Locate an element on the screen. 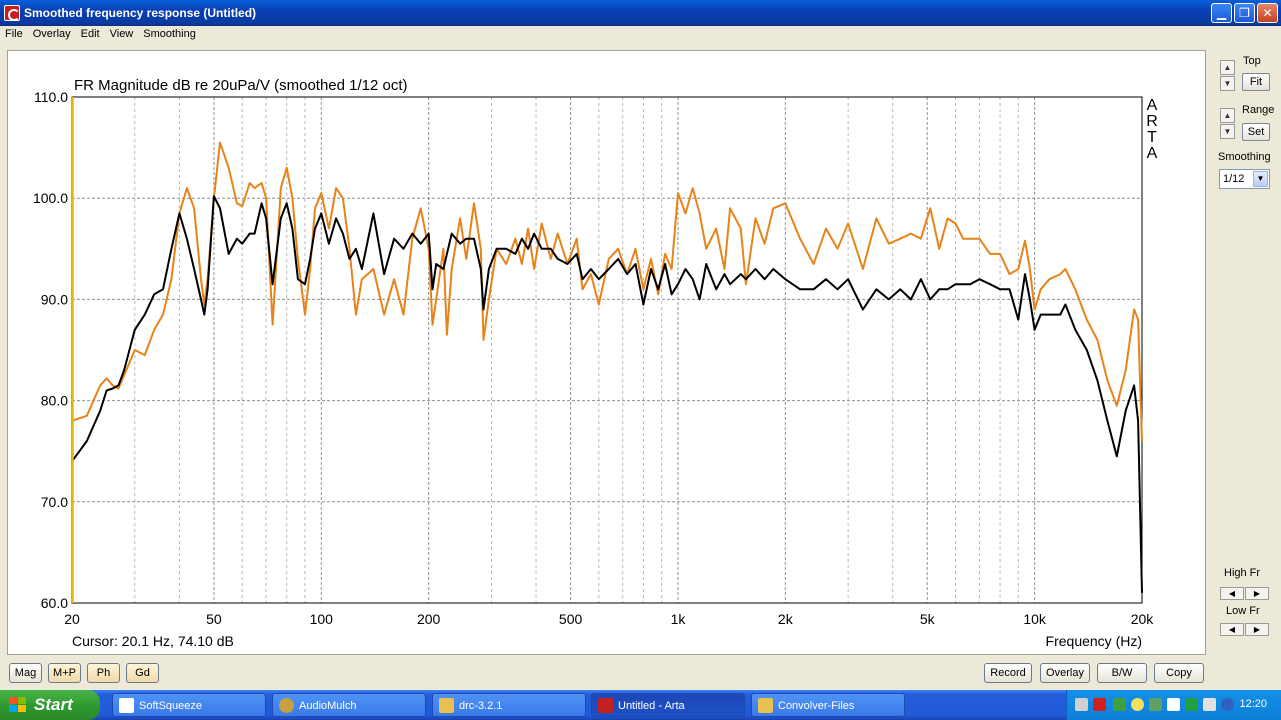 This screenshot has width=1281, height=720. close-button: ✕ is located at coordinates (1267, 13).